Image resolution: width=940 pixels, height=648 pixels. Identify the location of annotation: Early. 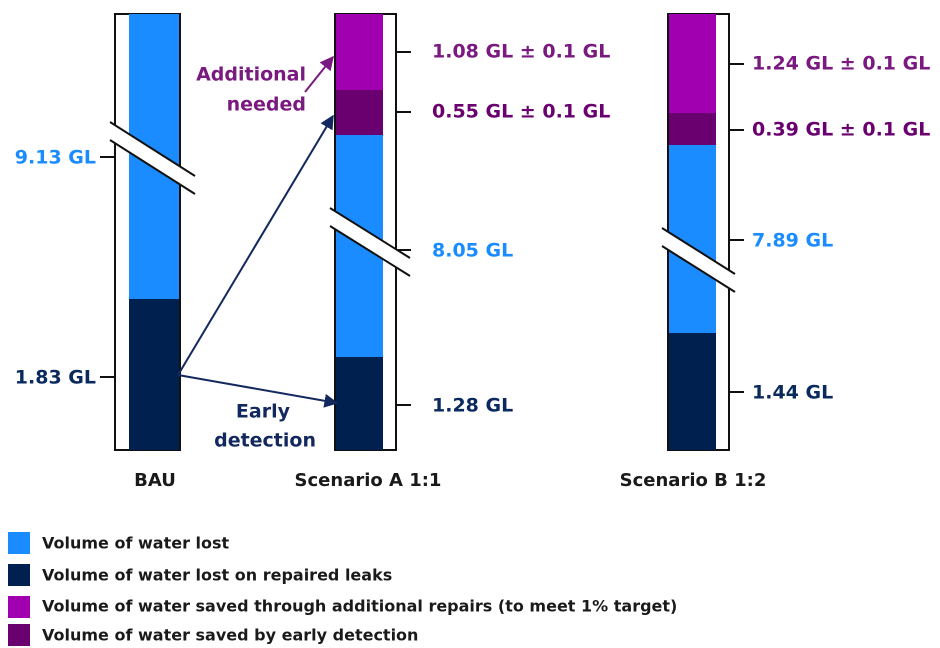
(263, 412).